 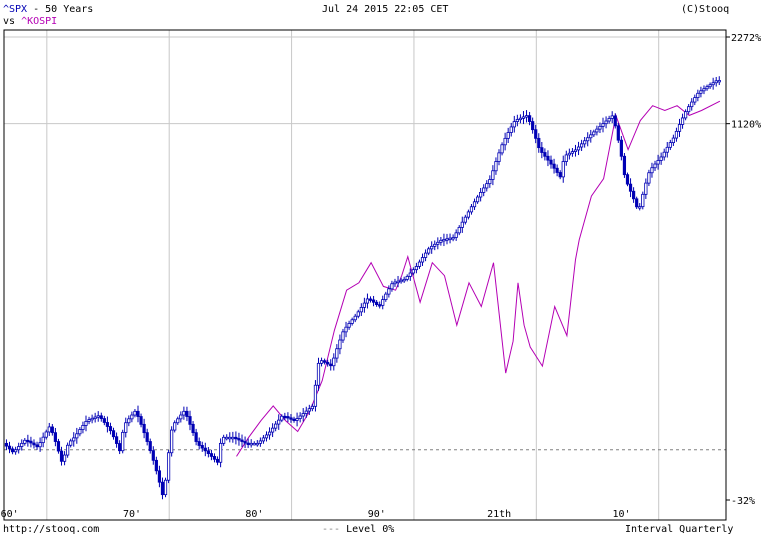 What do you see at coordinates (358, 529) in the screenshot?
I see `footer-level: --- Level 0%` at bounding box center [358, 529].